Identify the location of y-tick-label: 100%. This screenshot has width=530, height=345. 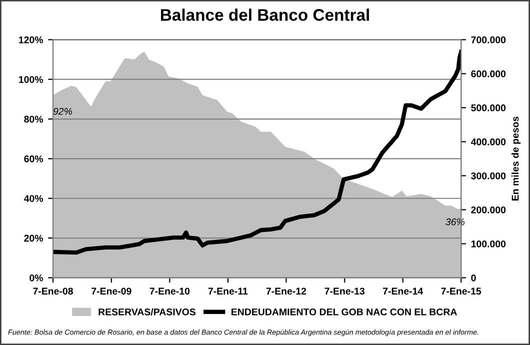
(31, 79).